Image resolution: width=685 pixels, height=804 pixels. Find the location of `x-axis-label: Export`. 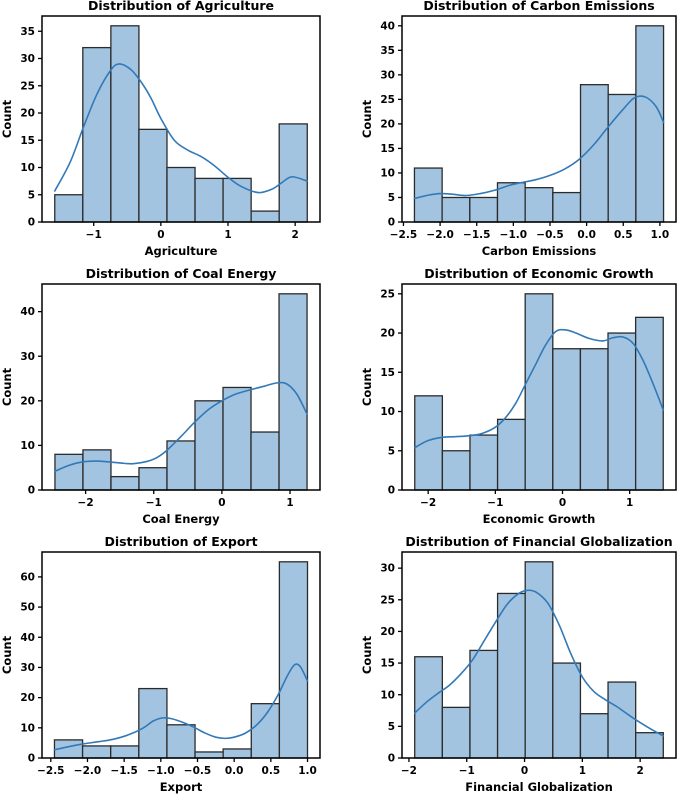

x-axis-label: Export is located at coordinates (181, 787).